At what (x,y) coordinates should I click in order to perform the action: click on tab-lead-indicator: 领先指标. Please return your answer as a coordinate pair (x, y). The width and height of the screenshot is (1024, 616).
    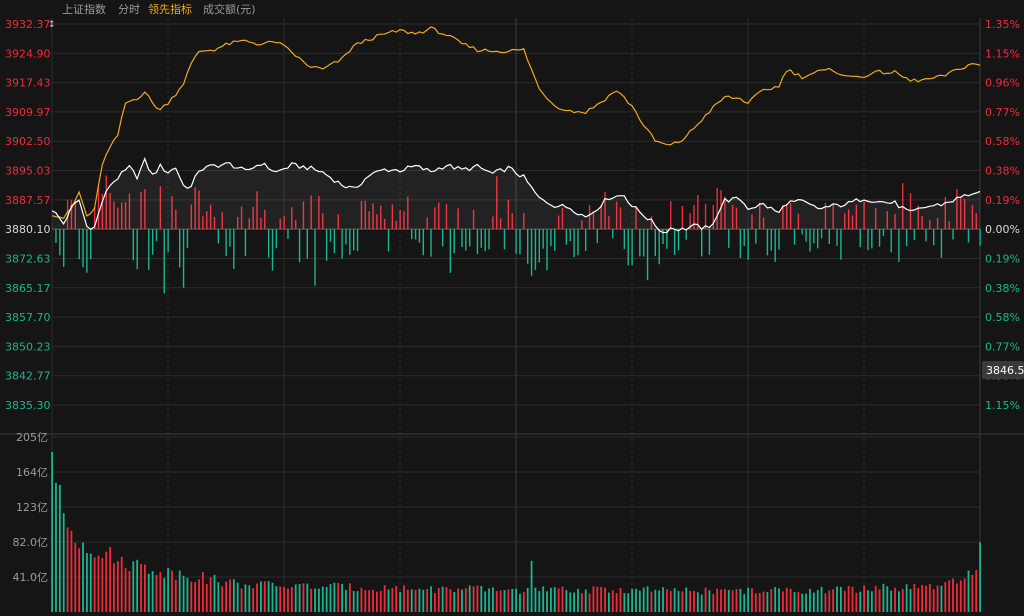
    Looking at the image, I should click on (170, 9).